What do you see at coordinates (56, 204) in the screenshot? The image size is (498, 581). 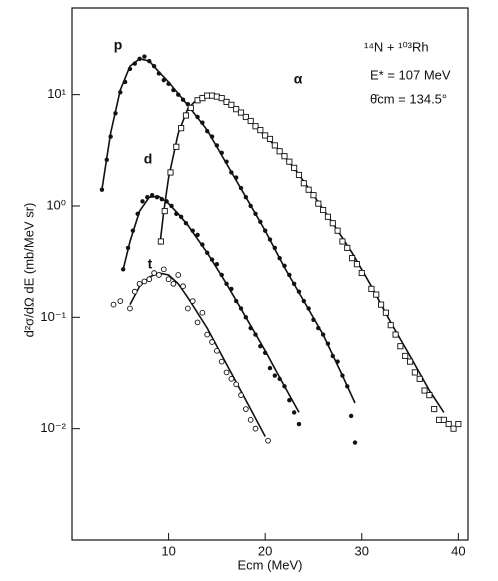 I see `y-tick-label: 10⁰` at bounding box center [56, 204].